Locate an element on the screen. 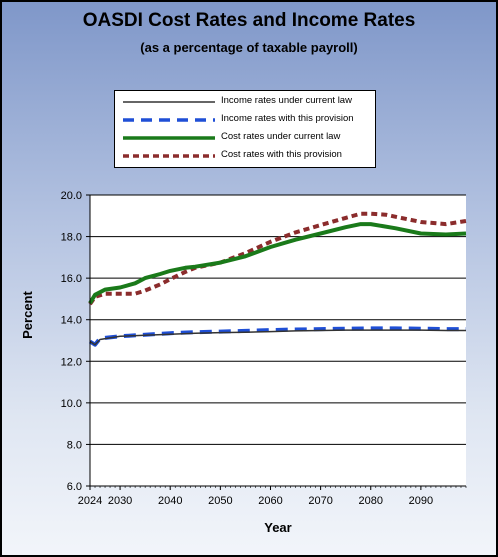 This screenshot has height=557, width=498. legend-swatch-income-provision is located at coordinates (169, 120).